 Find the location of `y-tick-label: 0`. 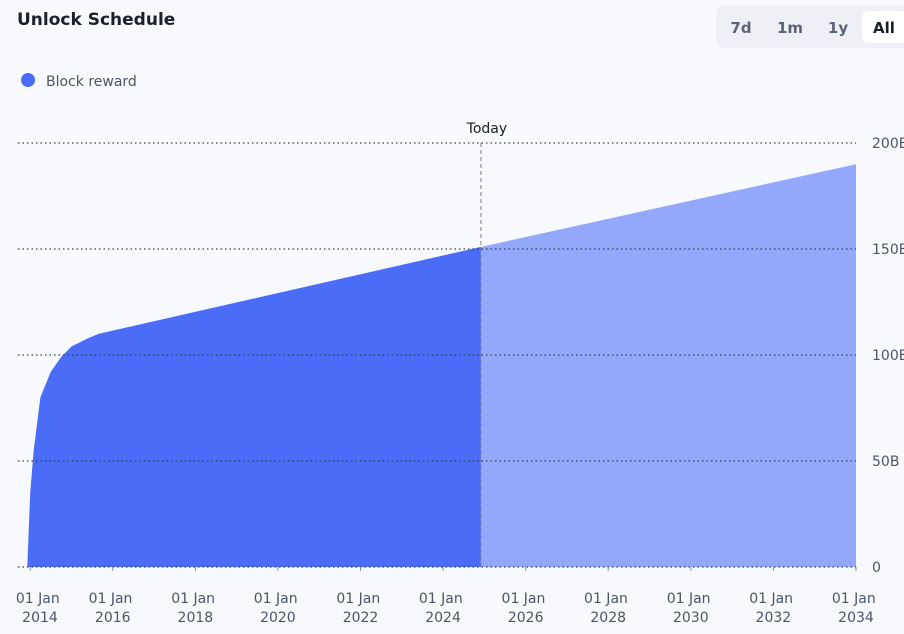

y-tick-label: 0 is located at coordinates (876, 568).